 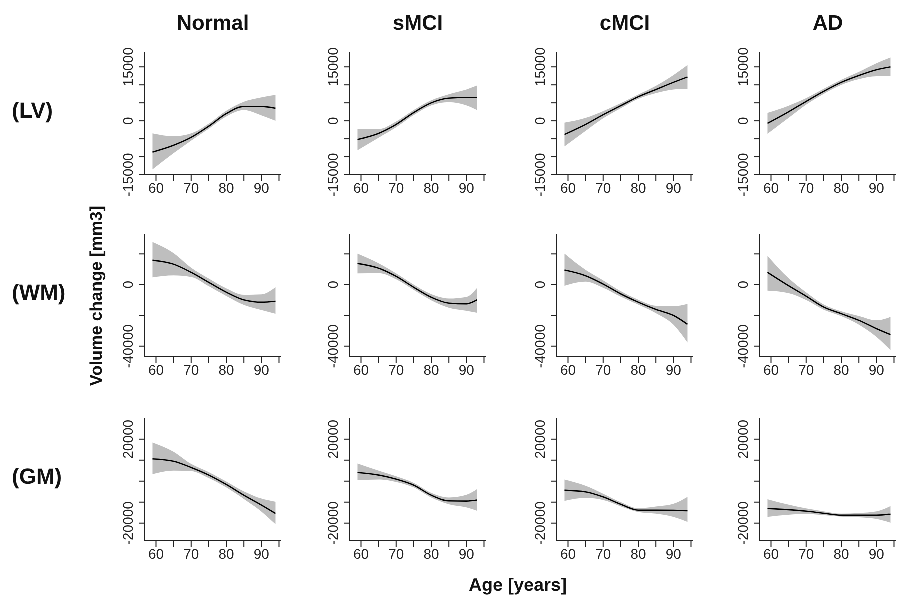 What do you see at coordinates (33, 111) in the screenshot?
I see `text: (LV)` at bounding box center [33, 111].